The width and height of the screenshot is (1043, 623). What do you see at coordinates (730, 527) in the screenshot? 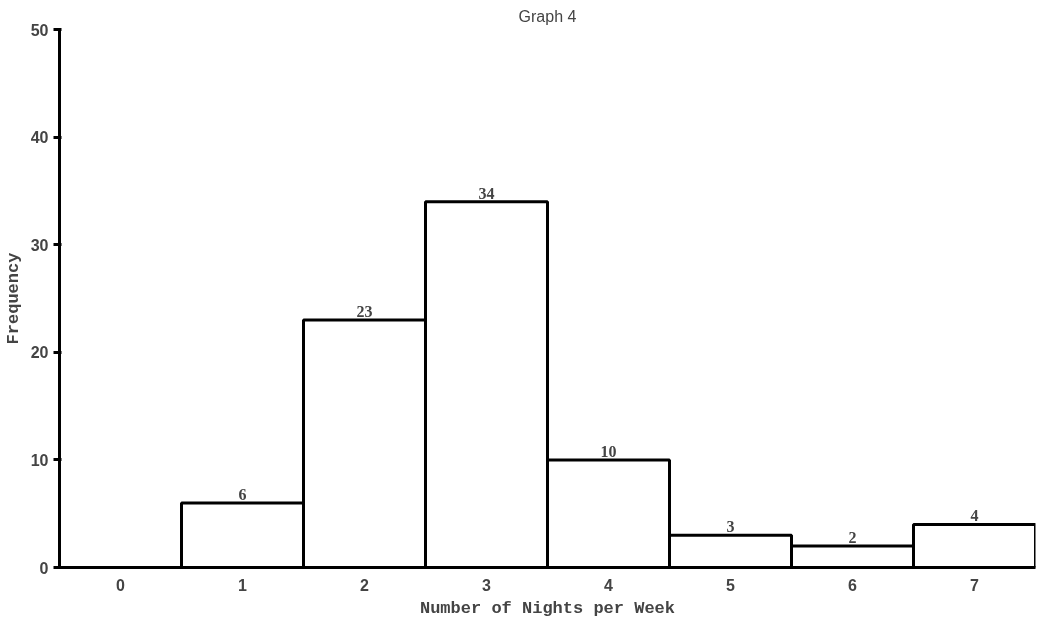
I see `data-label: 3` at bounding box center [730, 527].